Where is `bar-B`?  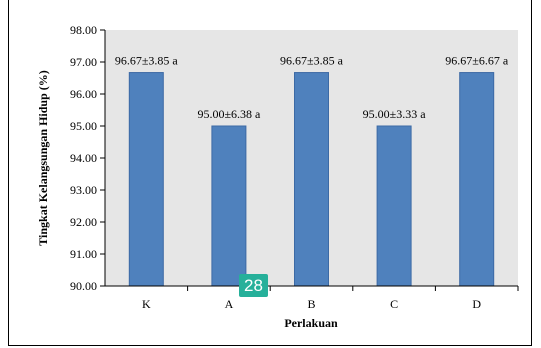
bar-B is located at coordinates (311, 179).